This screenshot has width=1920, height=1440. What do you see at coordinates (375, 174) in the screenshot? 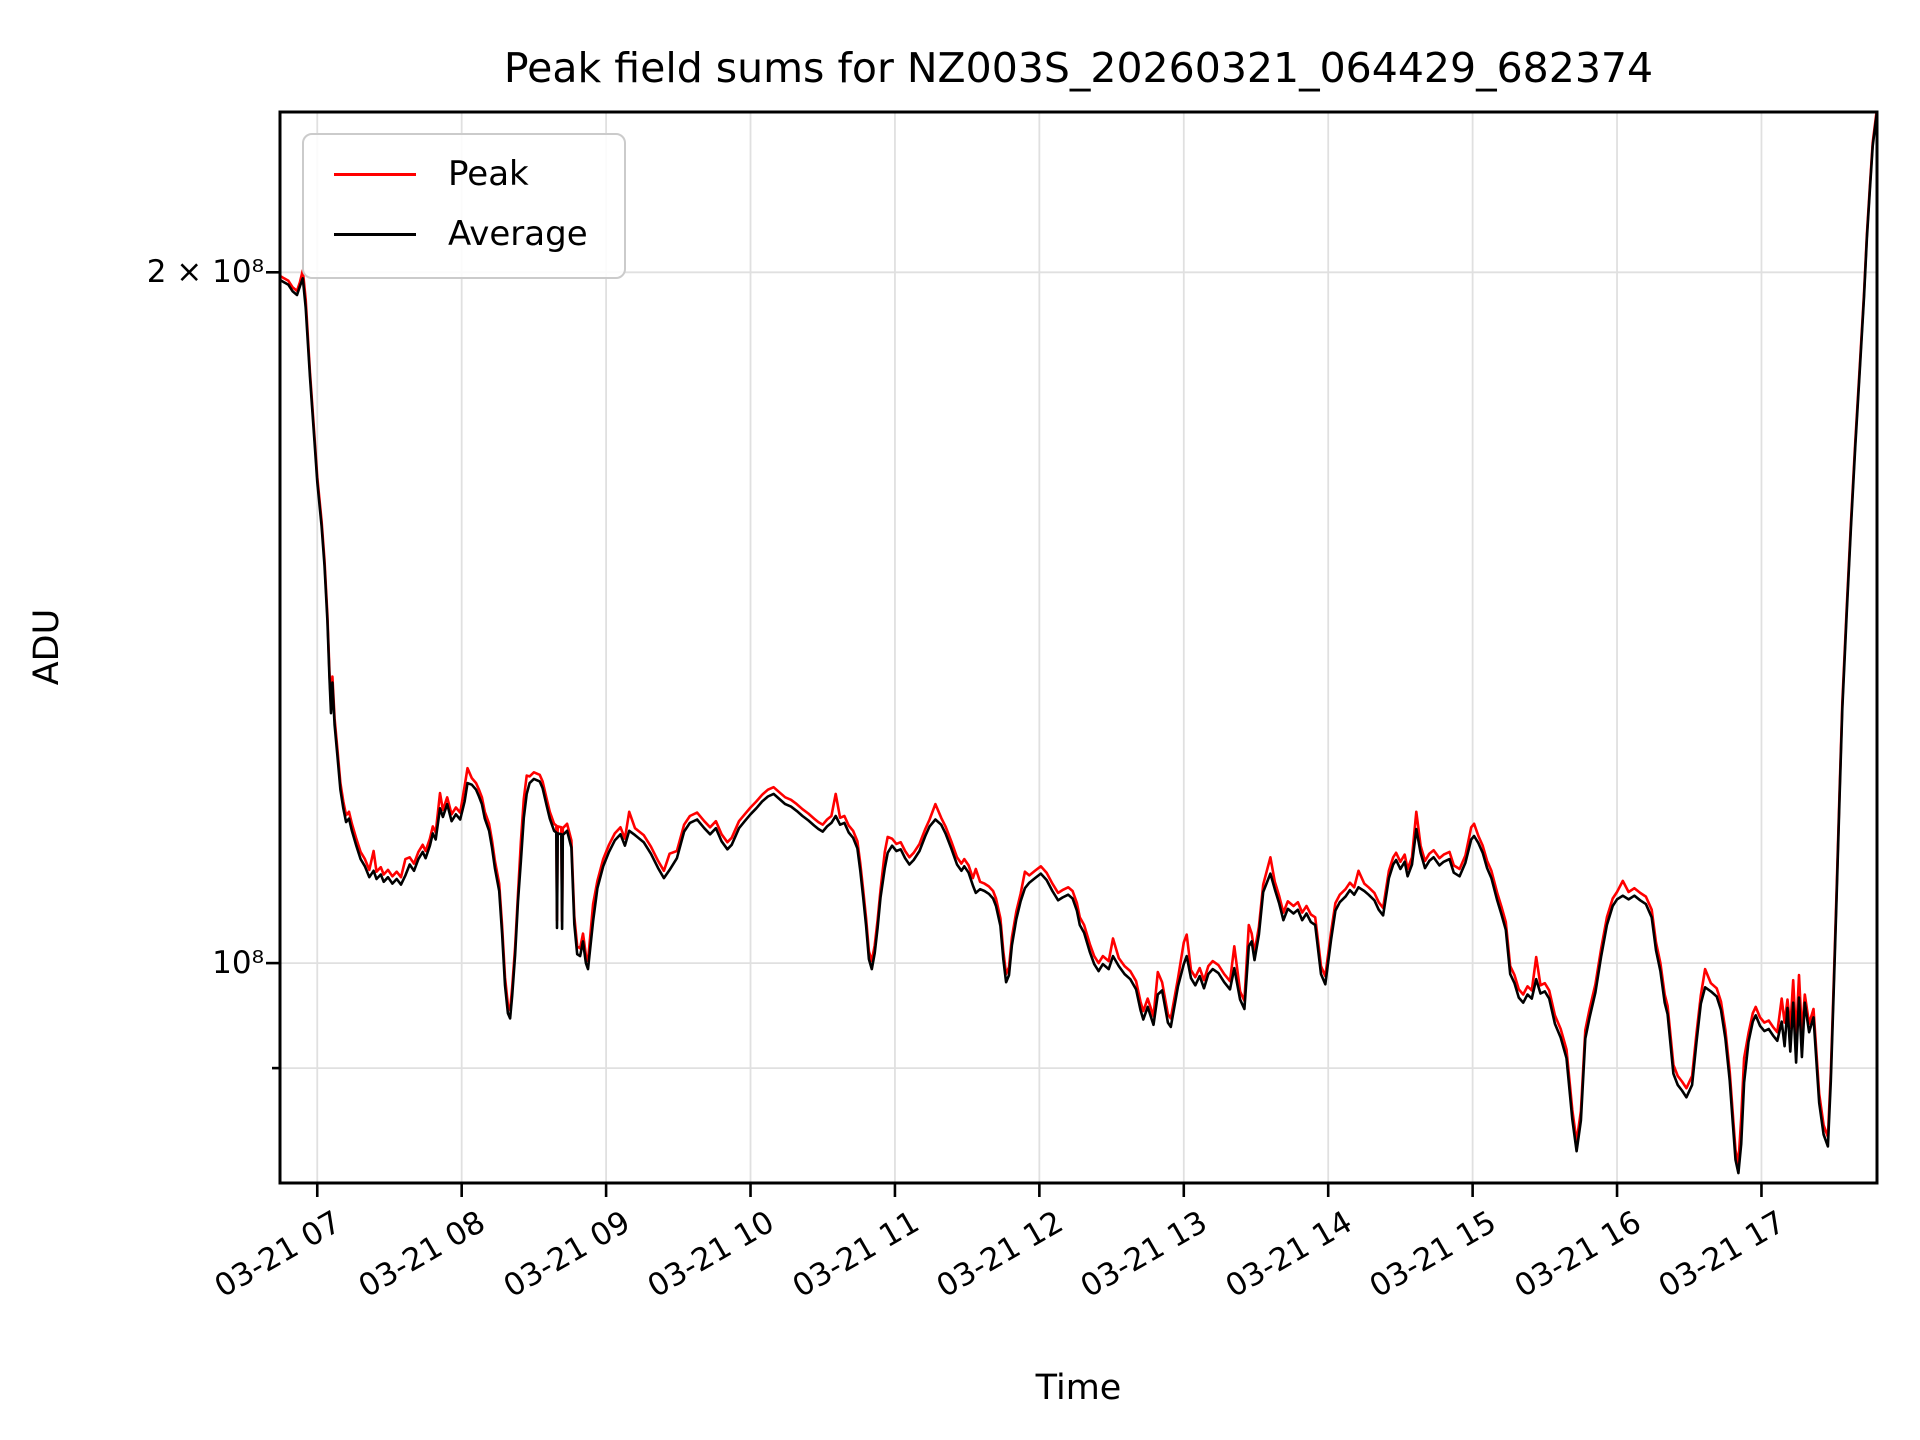
I see `peak-line-sample` at bounding box center [375, 174].